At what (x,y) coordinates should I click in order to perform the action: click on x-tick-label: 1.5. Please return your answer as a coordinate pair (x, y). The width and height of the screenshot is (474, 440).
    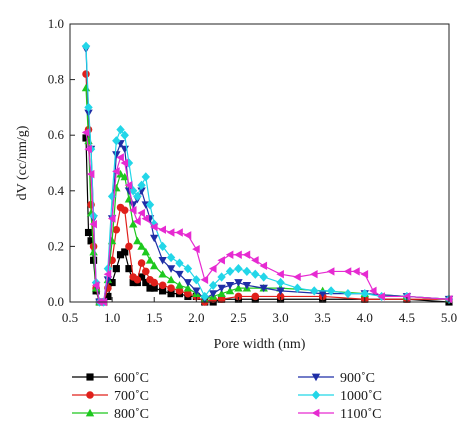
    Looking at the image, I should click on (154, 317).